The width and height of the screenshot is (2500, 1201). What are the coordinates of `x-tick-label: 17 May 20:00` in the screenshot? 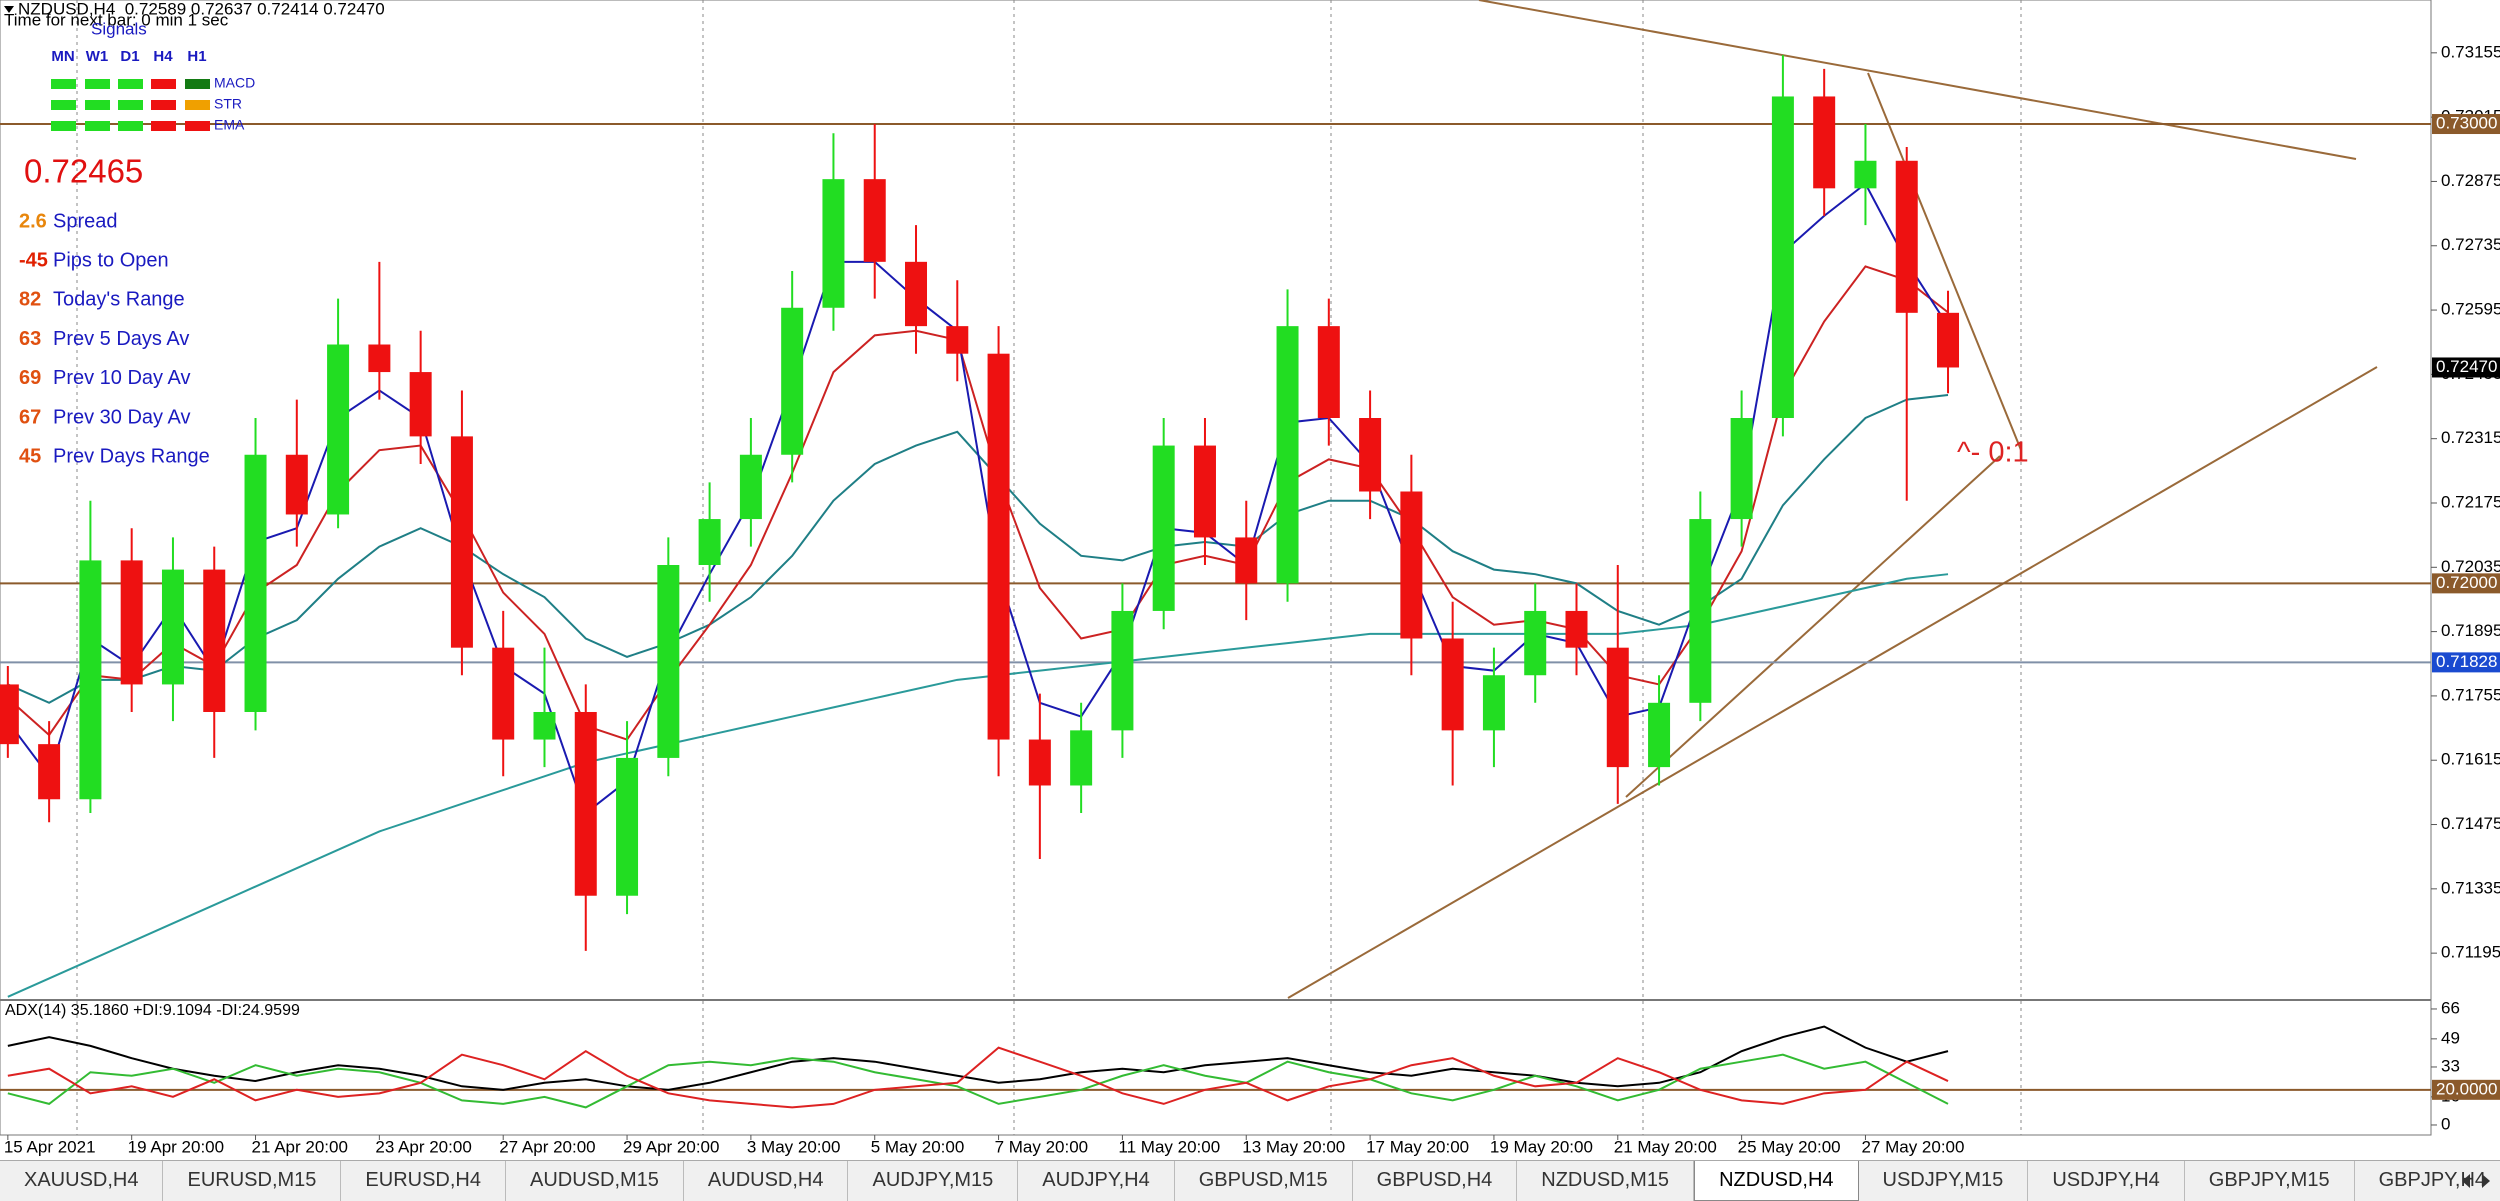 It's located at (1417, 1146).